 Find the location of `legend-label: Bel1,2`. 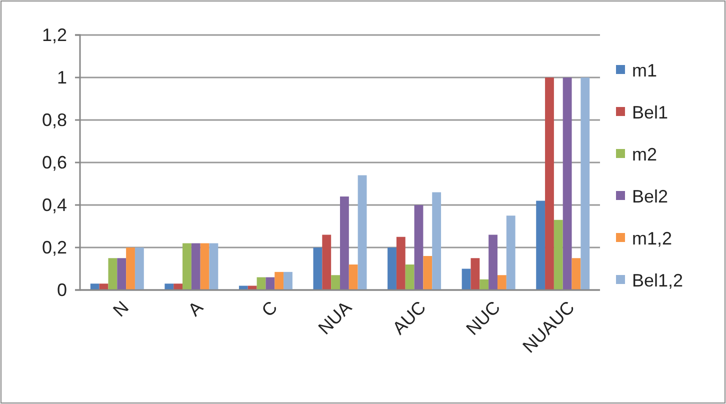

legend-label: Bel1,2 is located at coordinates (658, 280).